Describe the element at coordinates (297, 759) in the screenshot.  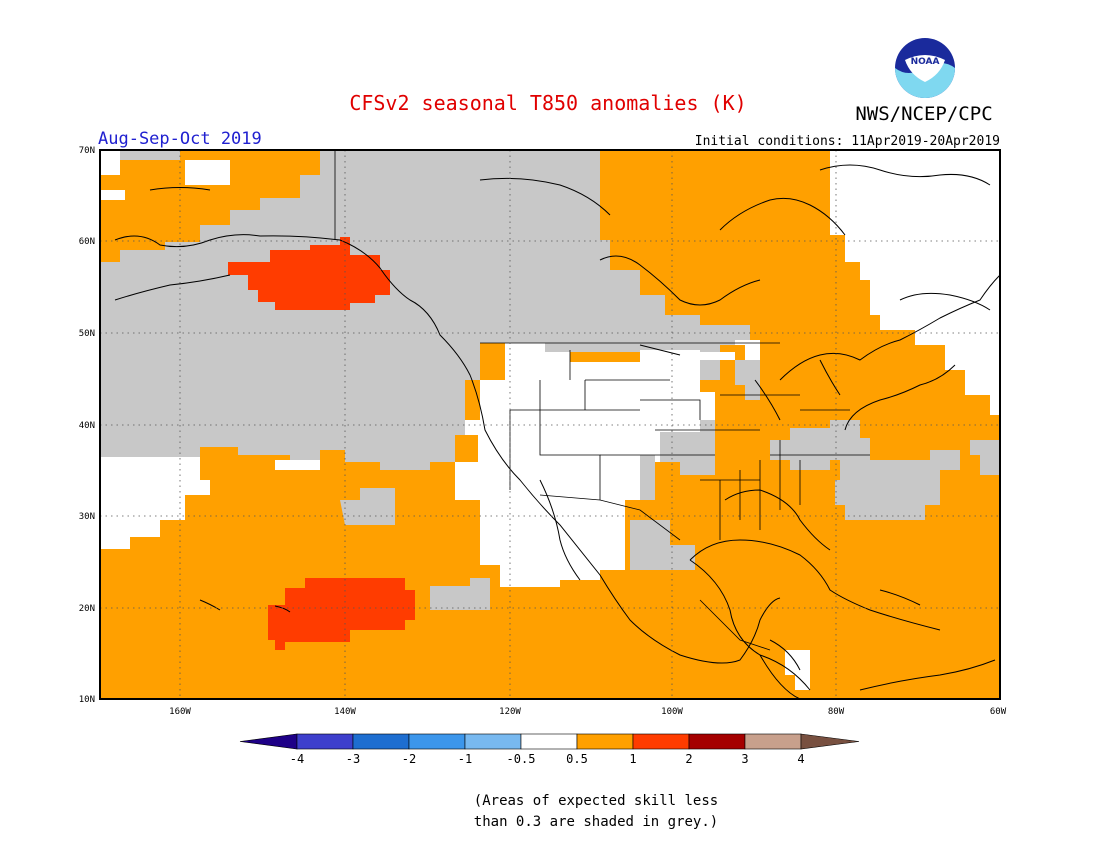
I see `legend-tick-label: -4` at that location.